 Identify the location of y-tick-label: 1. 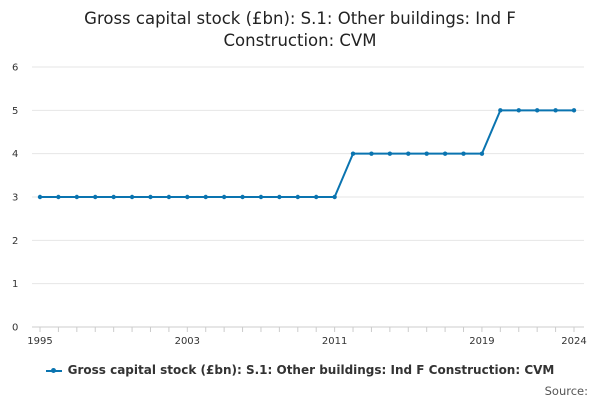
(15, 284).